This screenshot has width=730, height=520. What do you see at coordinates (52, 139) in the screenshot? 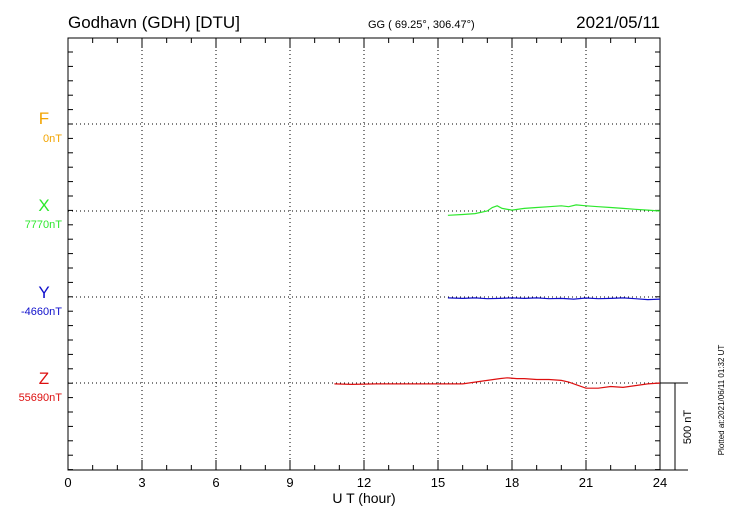
I see `baseline-label-F: 0nT` at bounding box center [52, 139].